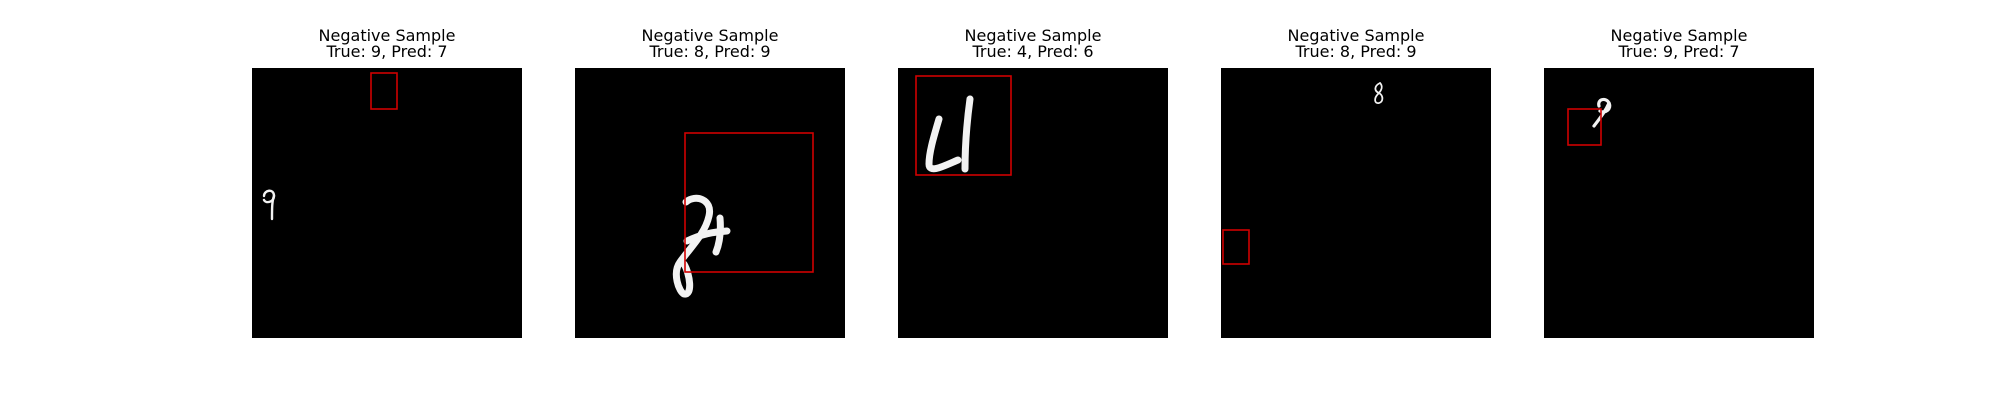  I want to click on true-pred-label: True: 4, Pred: 6, so click(1033, 51).